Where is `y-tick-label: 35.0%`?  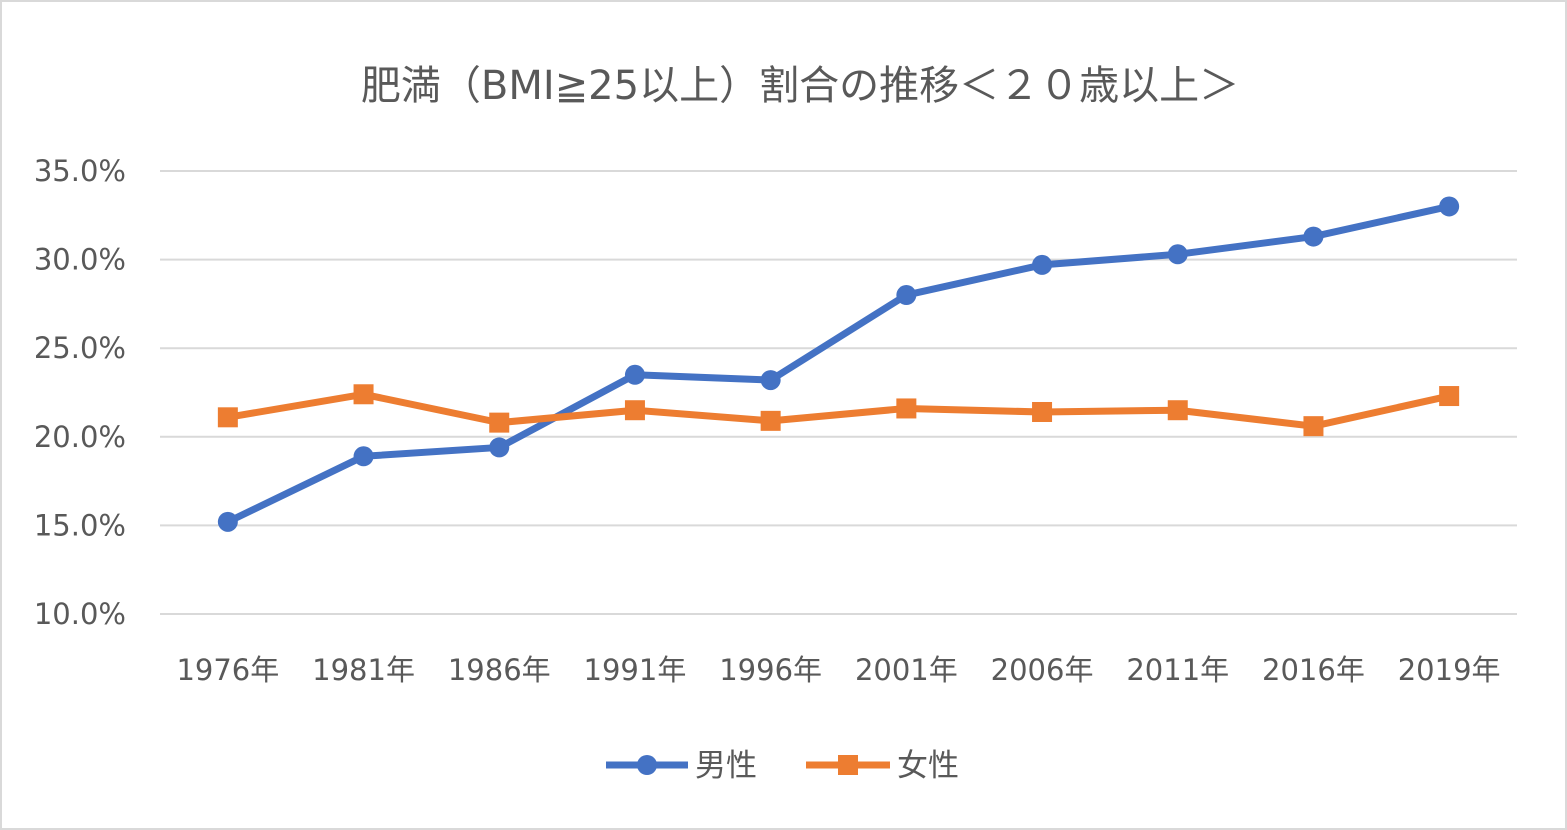 y-tick-label: 35.0% is located at coordinates (80, 171).